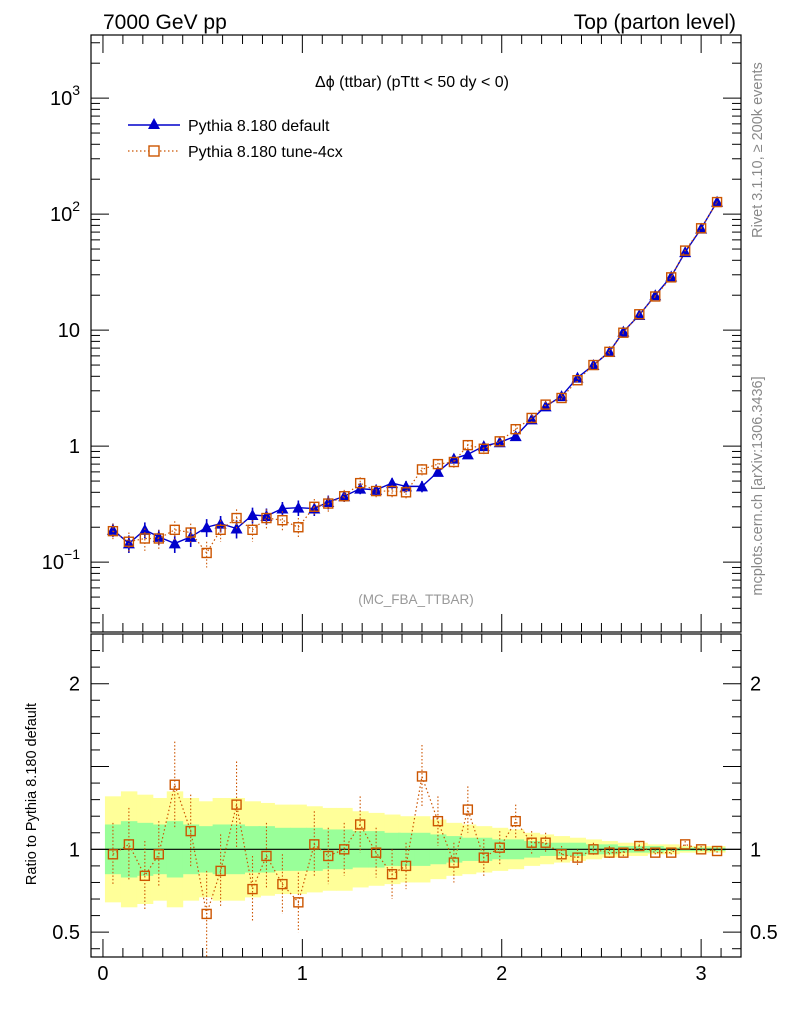 The width and height of the screenshot is (786, 1029). Describe the element at coordinates (65, 212) in the screenshot. I see `main-y-tick-label: 10²` at that location.